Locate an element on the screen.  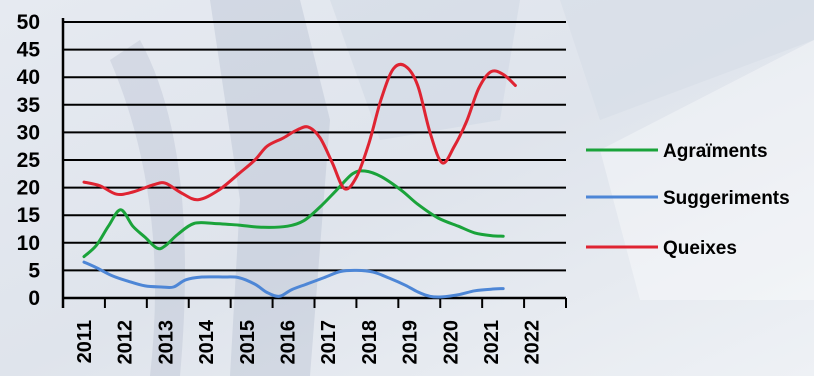
y-tick-label: 50 is located at coordinates (28, 22).